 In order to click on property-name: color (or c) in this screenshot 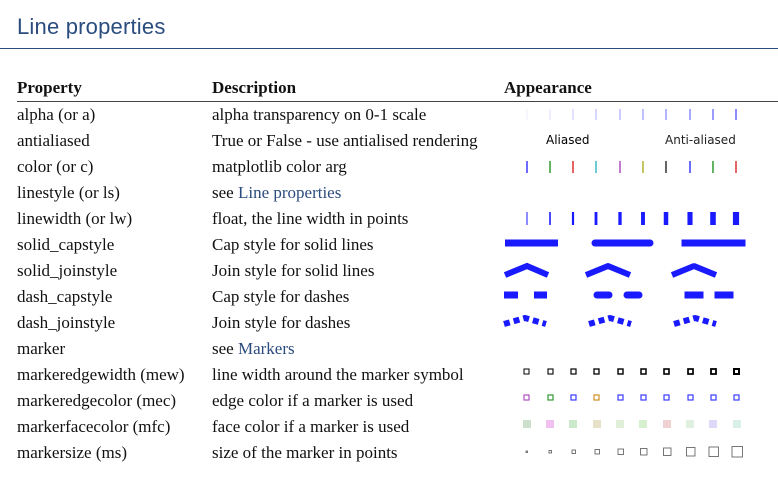, I will do `click(55, 166)`.